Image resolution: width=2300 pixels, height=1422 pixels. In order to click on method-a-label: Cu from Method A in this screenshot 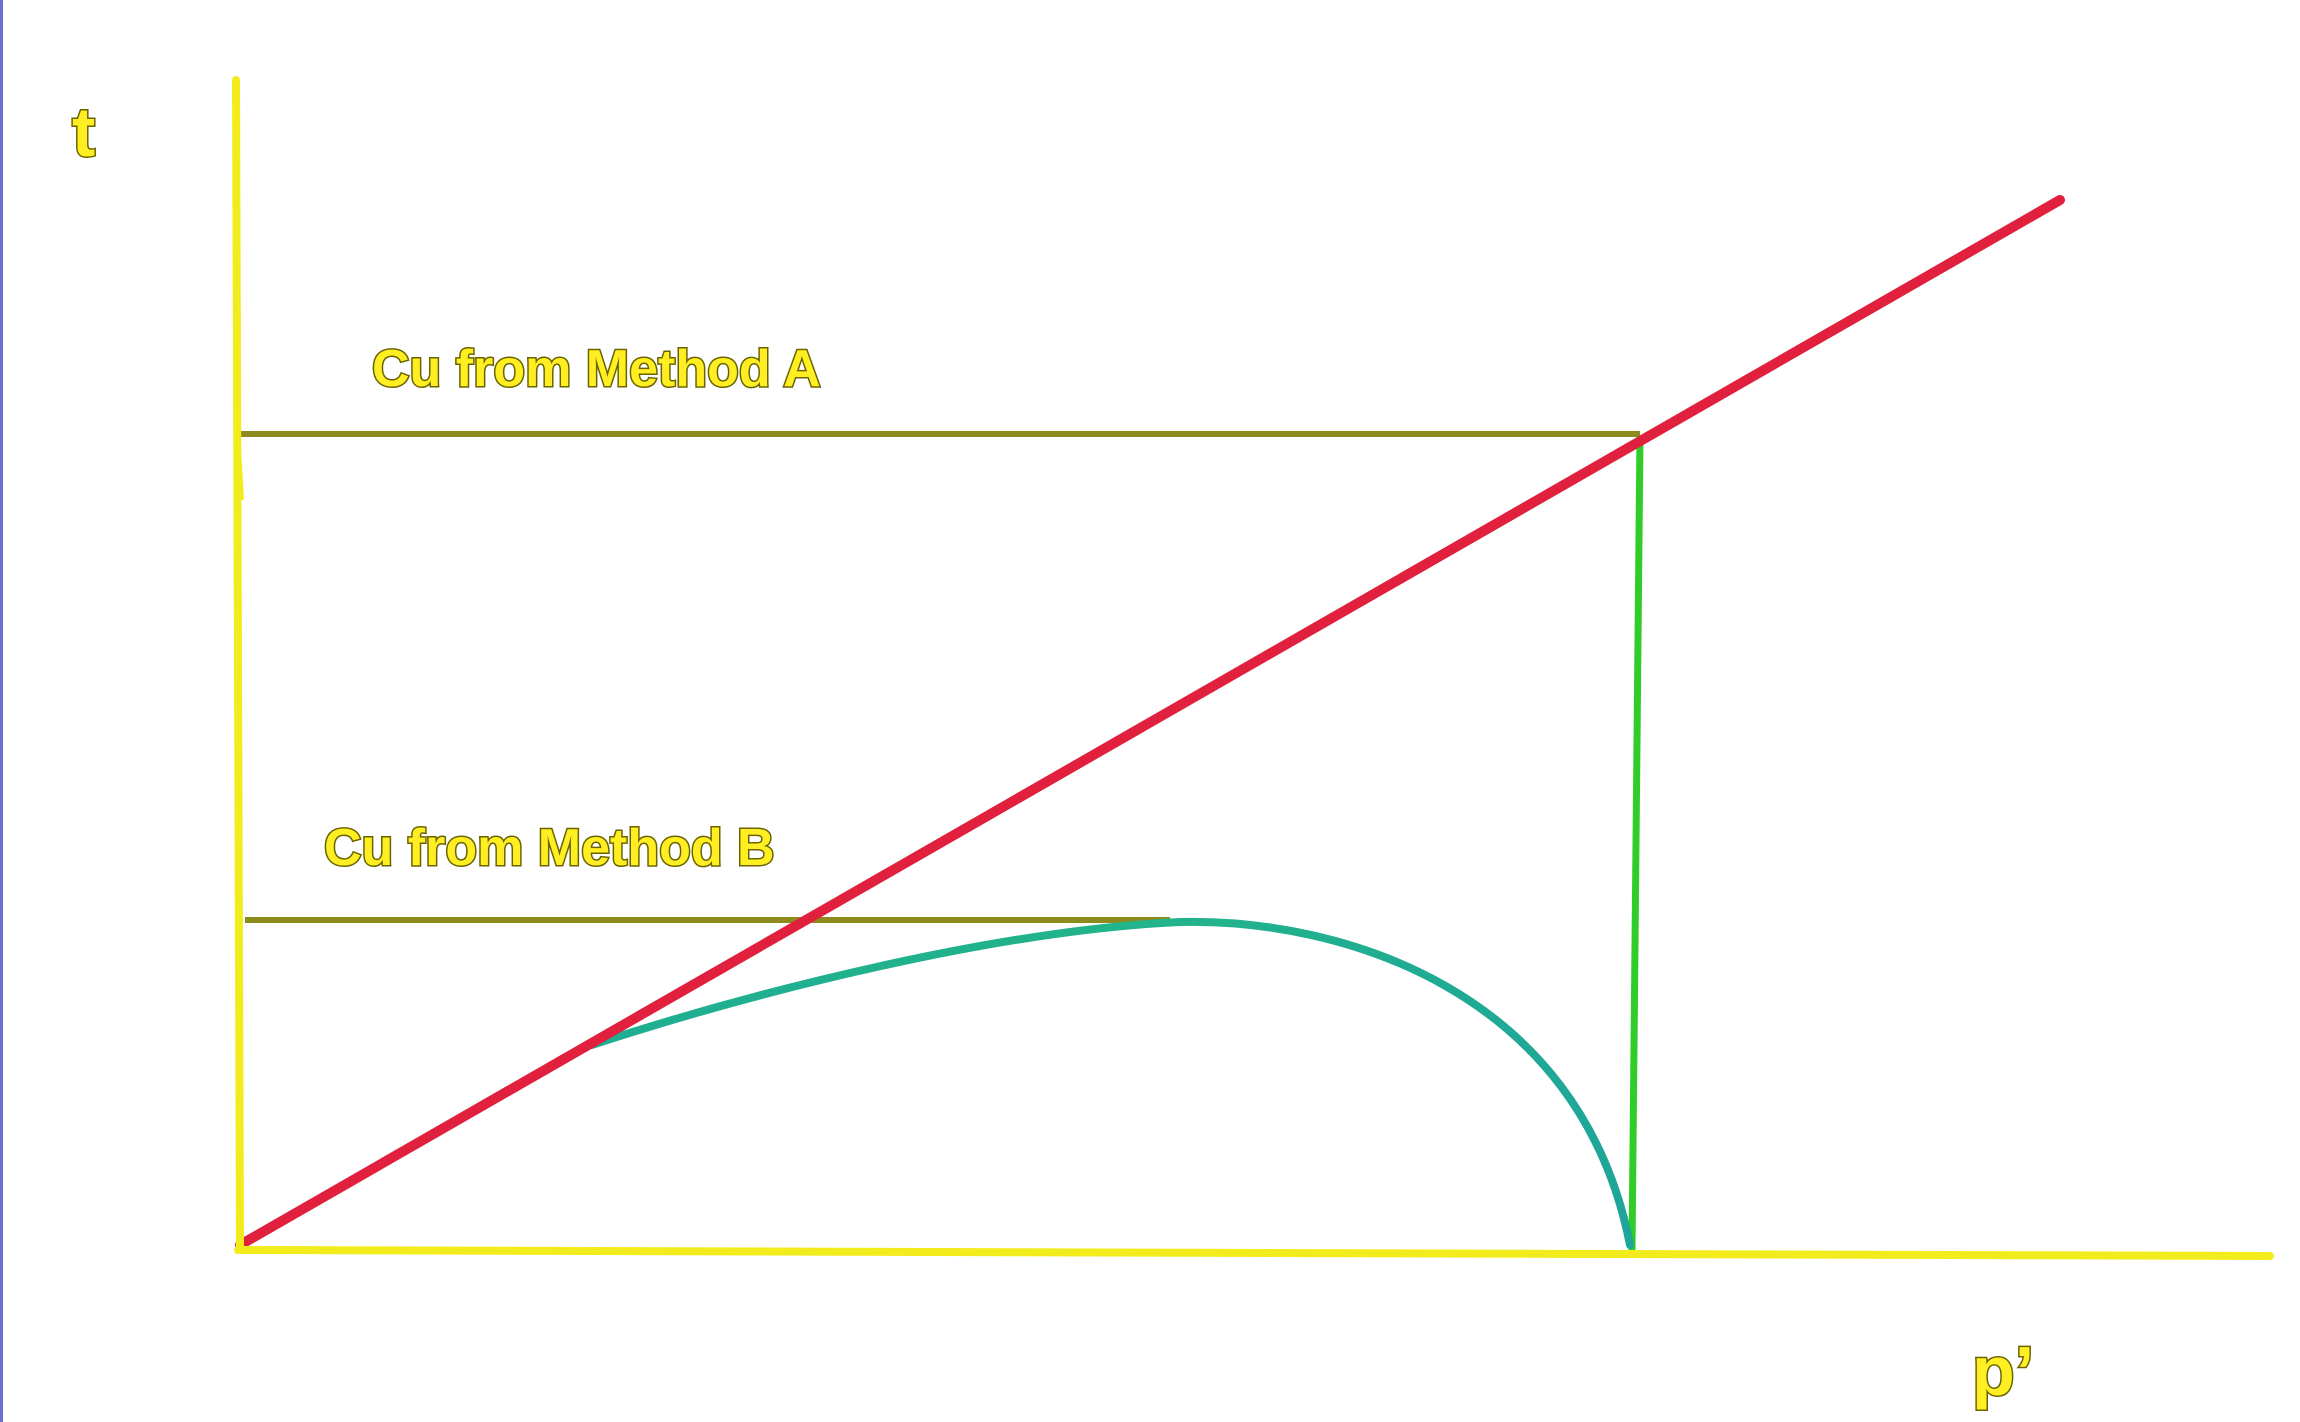, I will do `click(596, 369)`.